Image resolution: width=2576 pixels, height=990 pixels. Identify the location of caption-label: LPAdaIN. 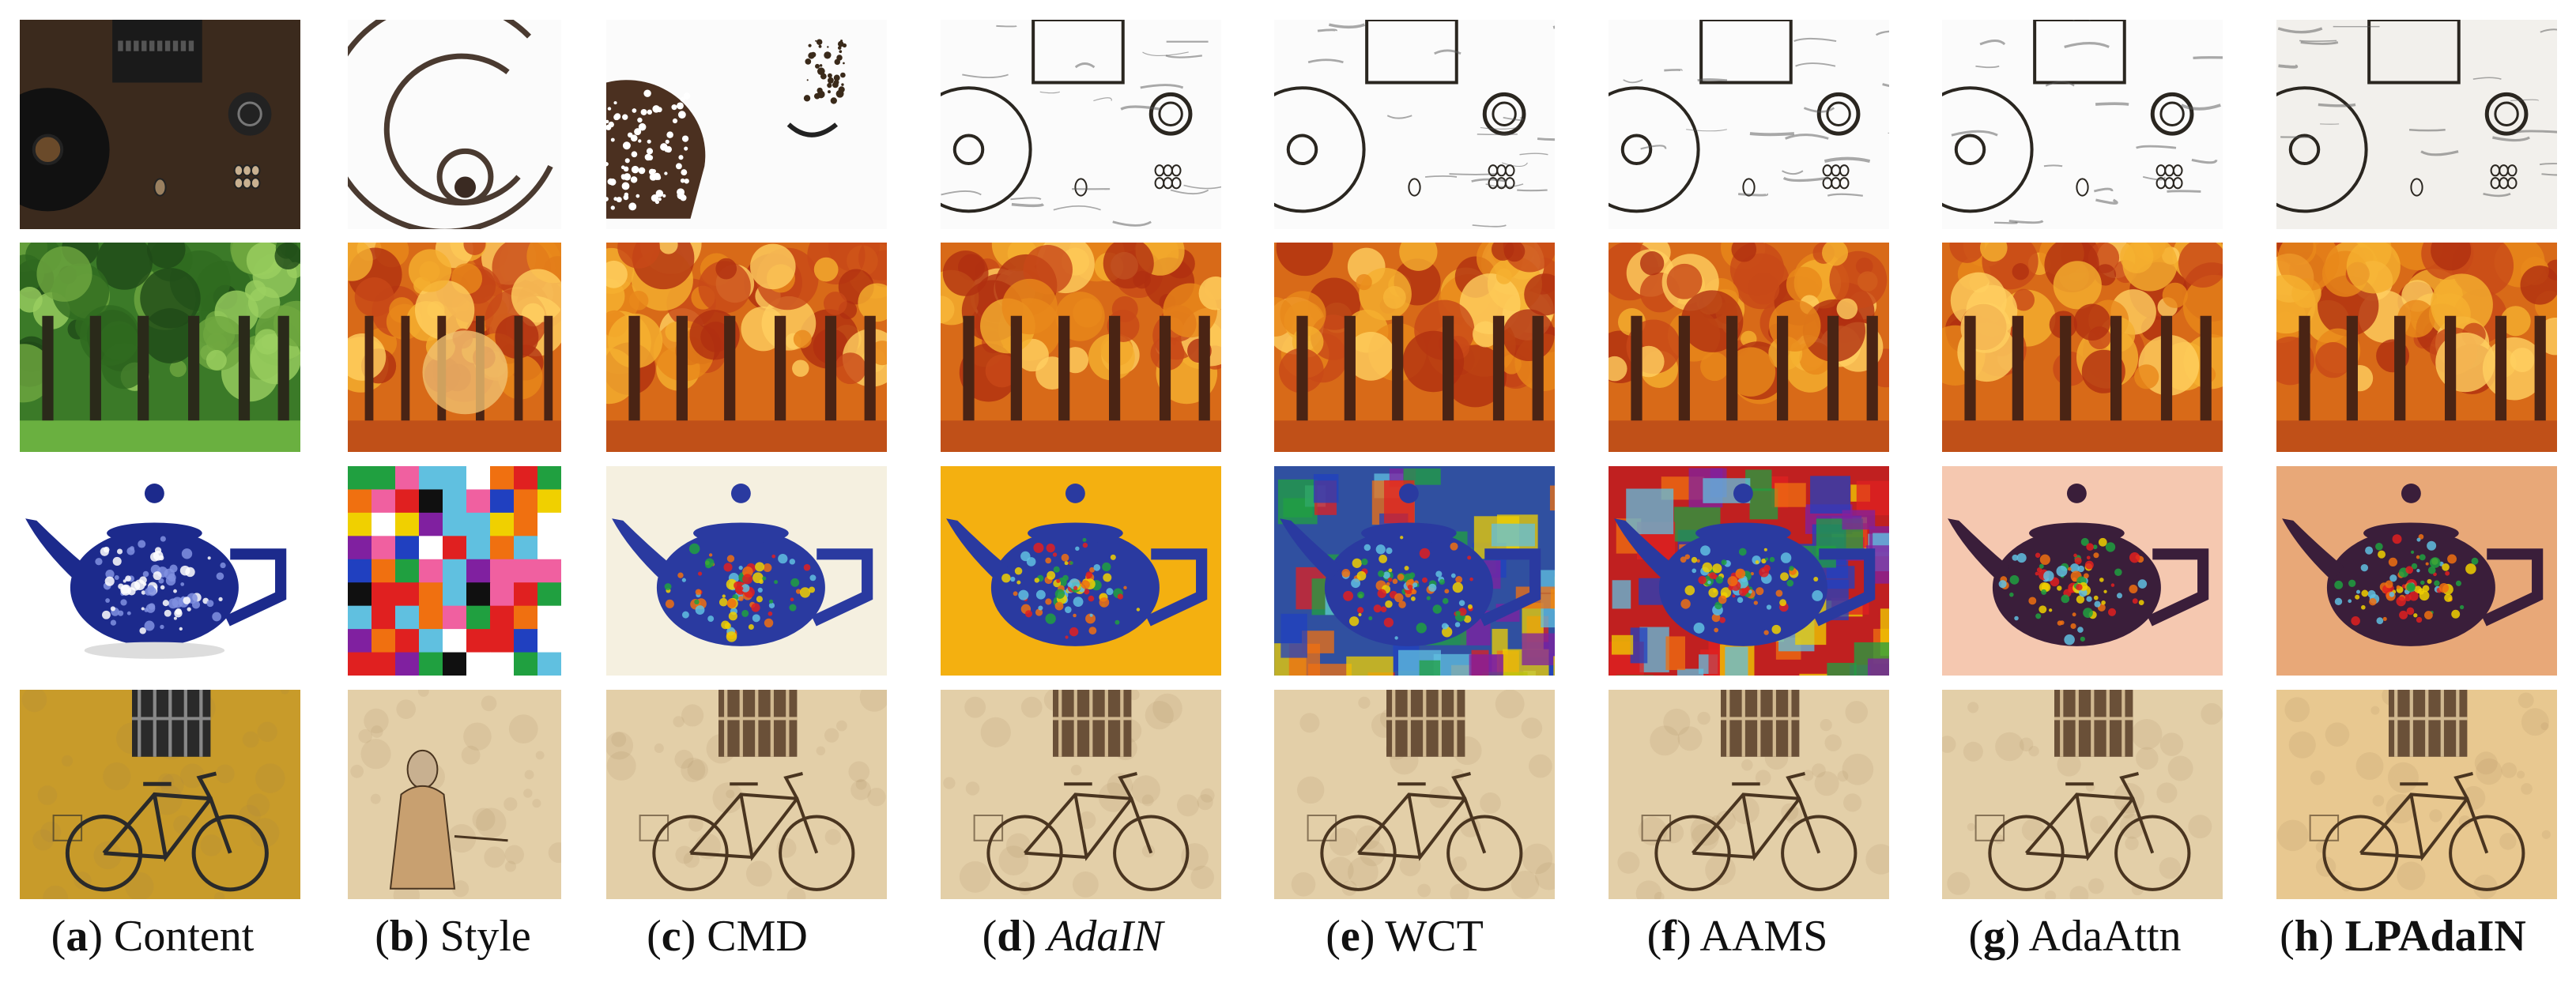
(2435, 937).